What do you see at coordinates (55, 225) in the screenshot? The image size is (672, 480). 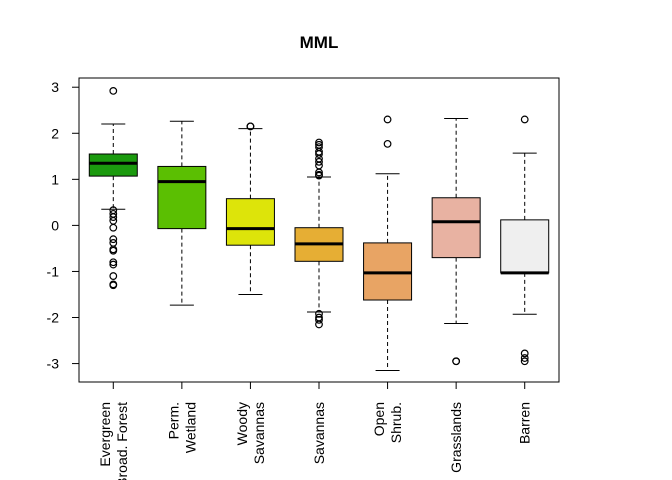 I see `y-tick-label: 0` at bounding box center [55, 225].